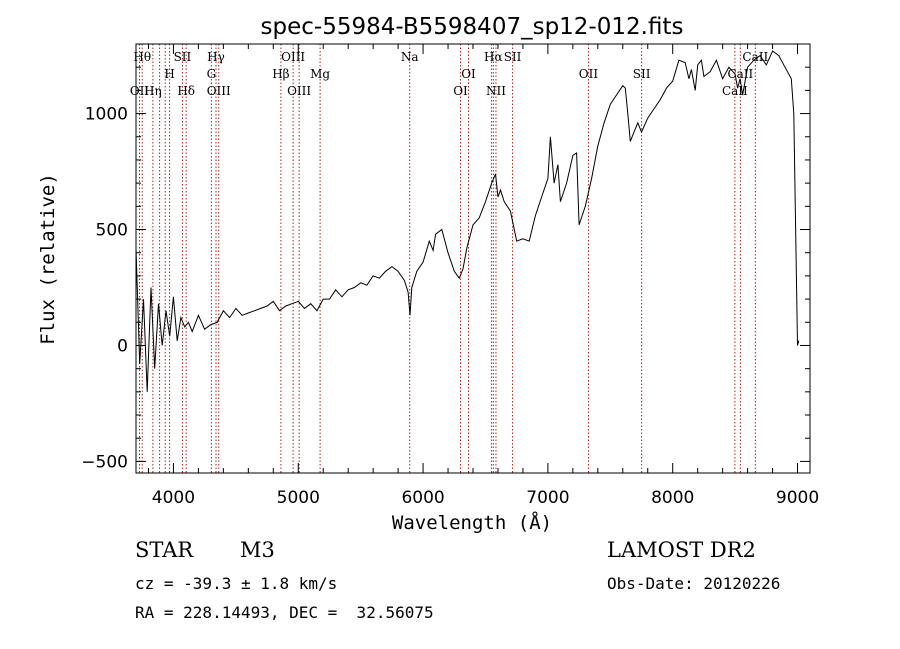 Image resolution: width=900 pixels, height=649 pixels. What do you see at coordinates (797, 498) in the screenshot?
I see `x-tick-label: 9000` at bounding box center [797, 498].